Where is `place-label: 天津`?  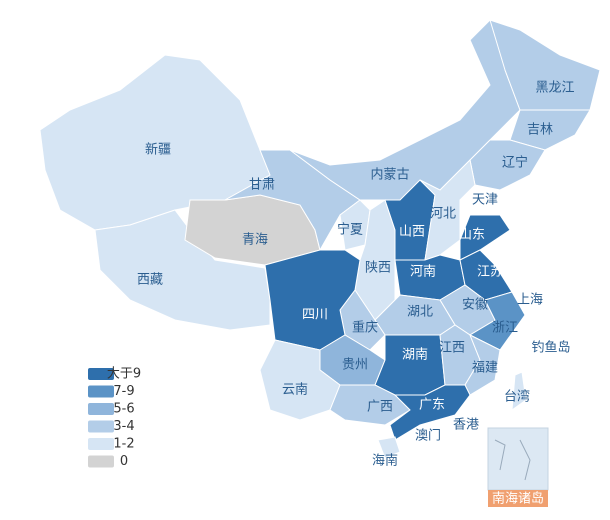
place-label: 天津 is located at coordinates (485, 200).